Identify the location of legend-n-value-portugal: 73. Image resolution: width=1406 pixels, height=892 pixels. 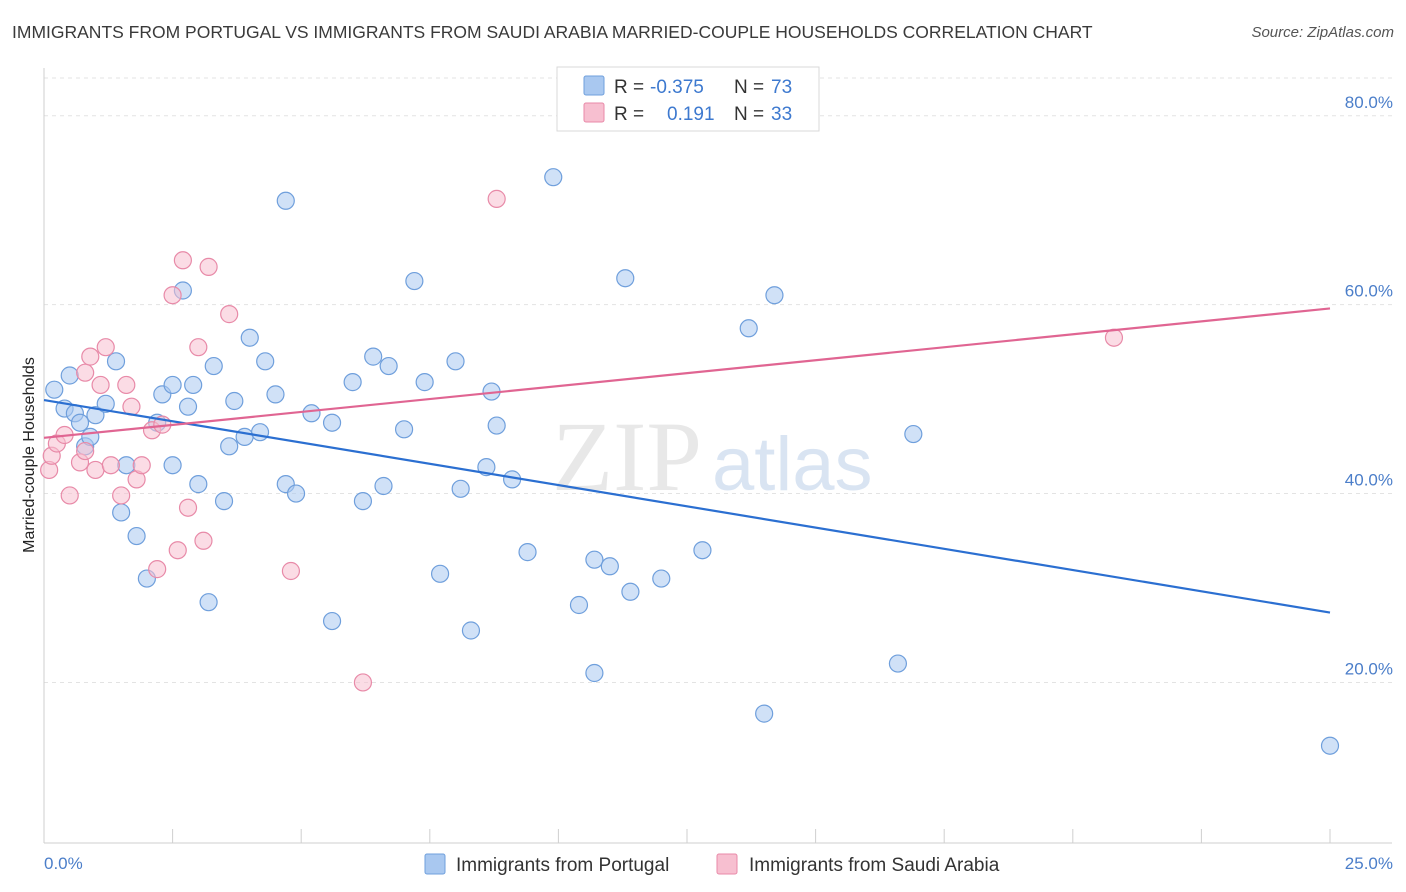
(781, 87).